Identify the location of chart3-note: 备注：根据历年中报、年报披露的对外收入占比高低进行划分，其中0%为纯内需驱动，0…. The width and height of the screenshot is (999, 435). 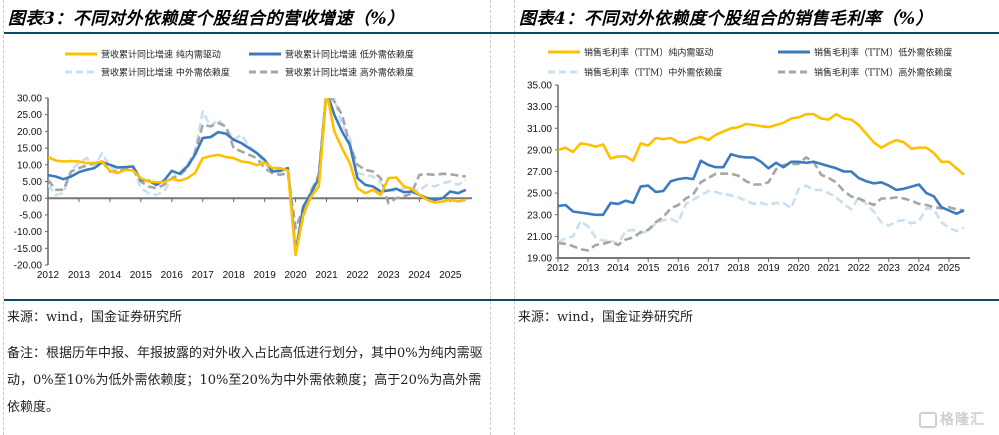
(245, 380).